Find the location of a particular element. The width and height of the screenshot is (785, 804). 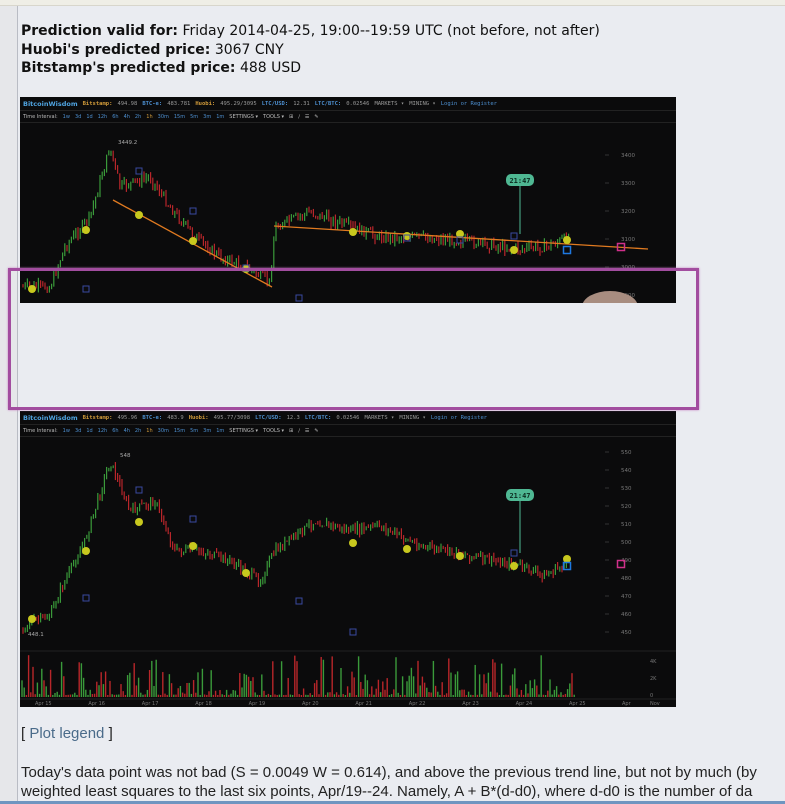

x-tick-label: Apr 24 is located at coordinates (524, 704).